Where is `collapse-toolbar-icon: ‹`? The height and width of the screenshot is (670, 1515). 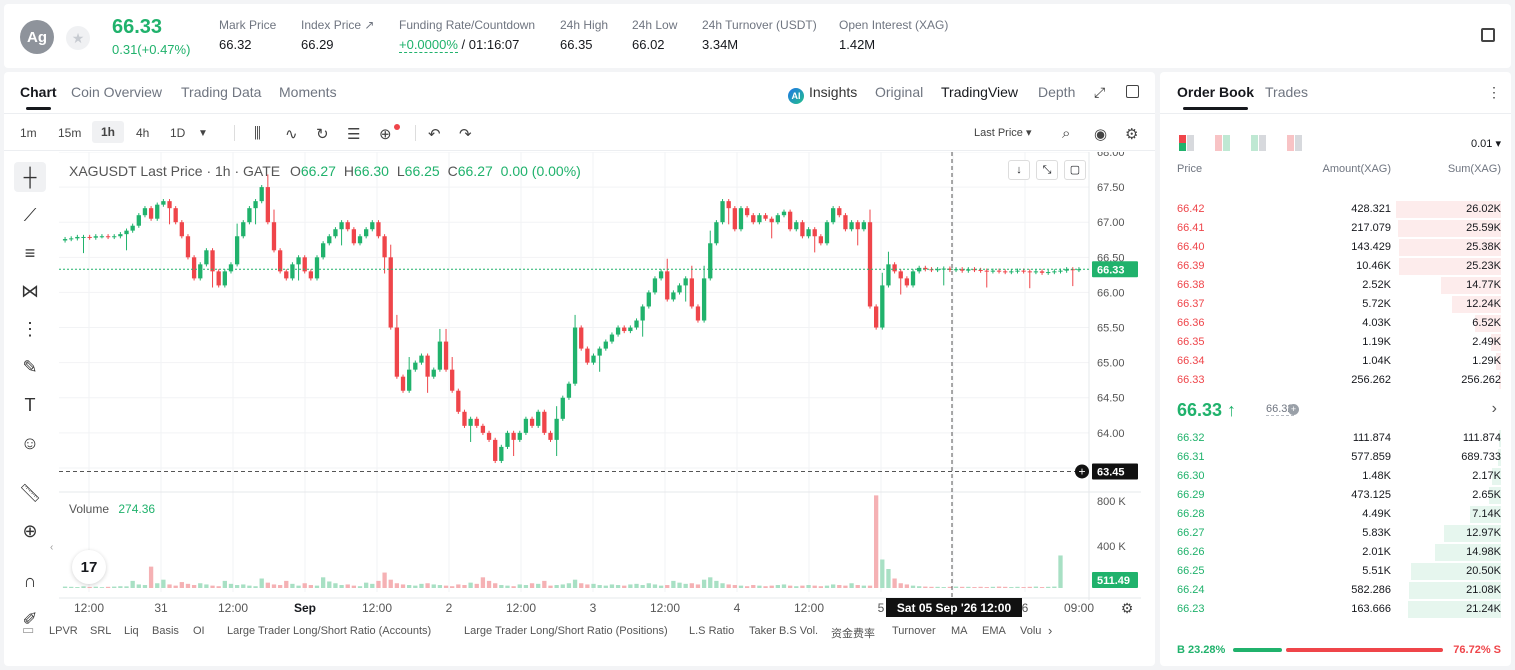 collapse-toolbar-icon: ‹ is located at coordinates (52, 547).